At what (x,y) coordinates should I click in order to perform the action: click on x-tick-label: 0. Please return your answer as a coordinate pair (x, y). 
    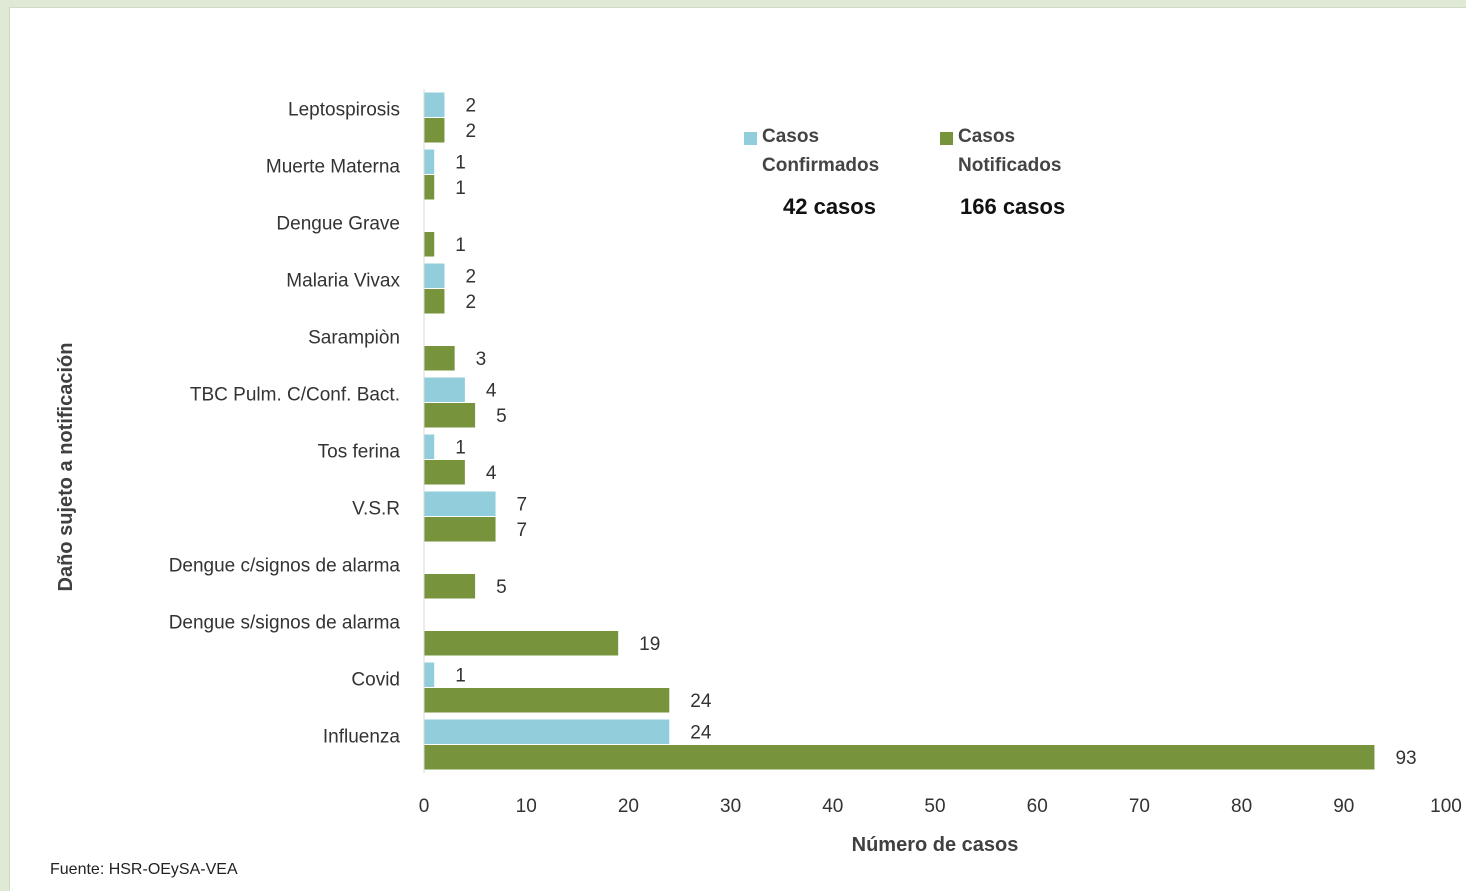
    Looking at the image, I should click on (424, 806).